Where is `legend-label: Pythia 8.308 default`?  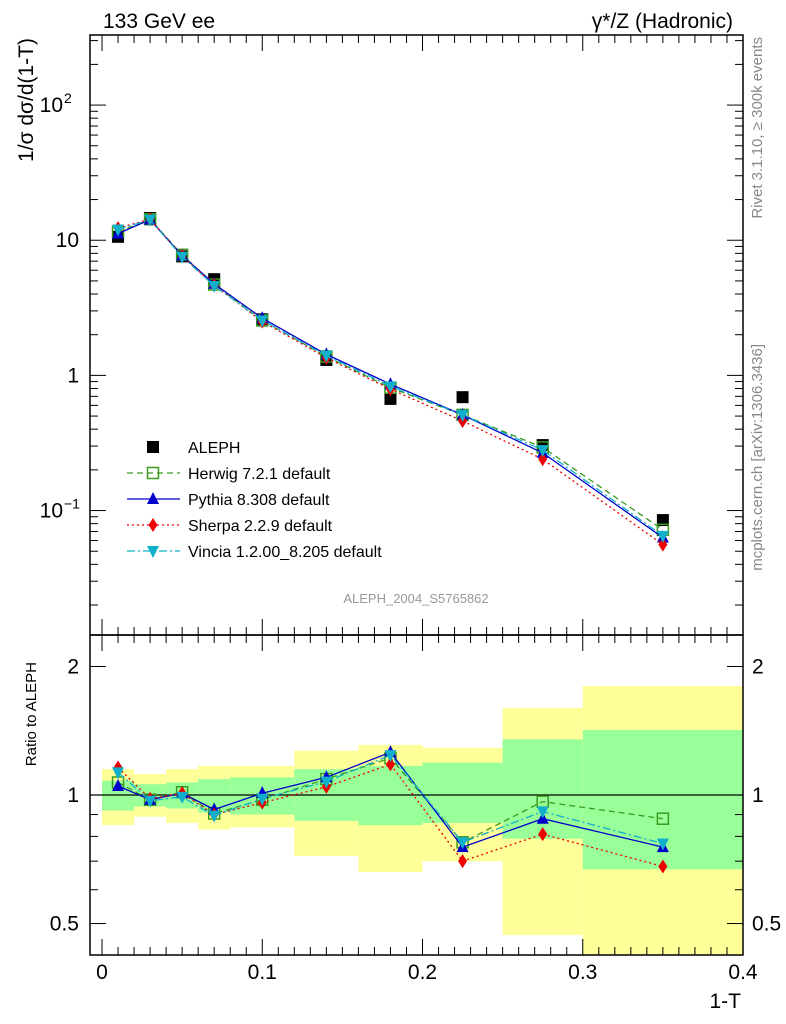
legend-label: Pythia 8.308 default is located at coordinates (259, 500).